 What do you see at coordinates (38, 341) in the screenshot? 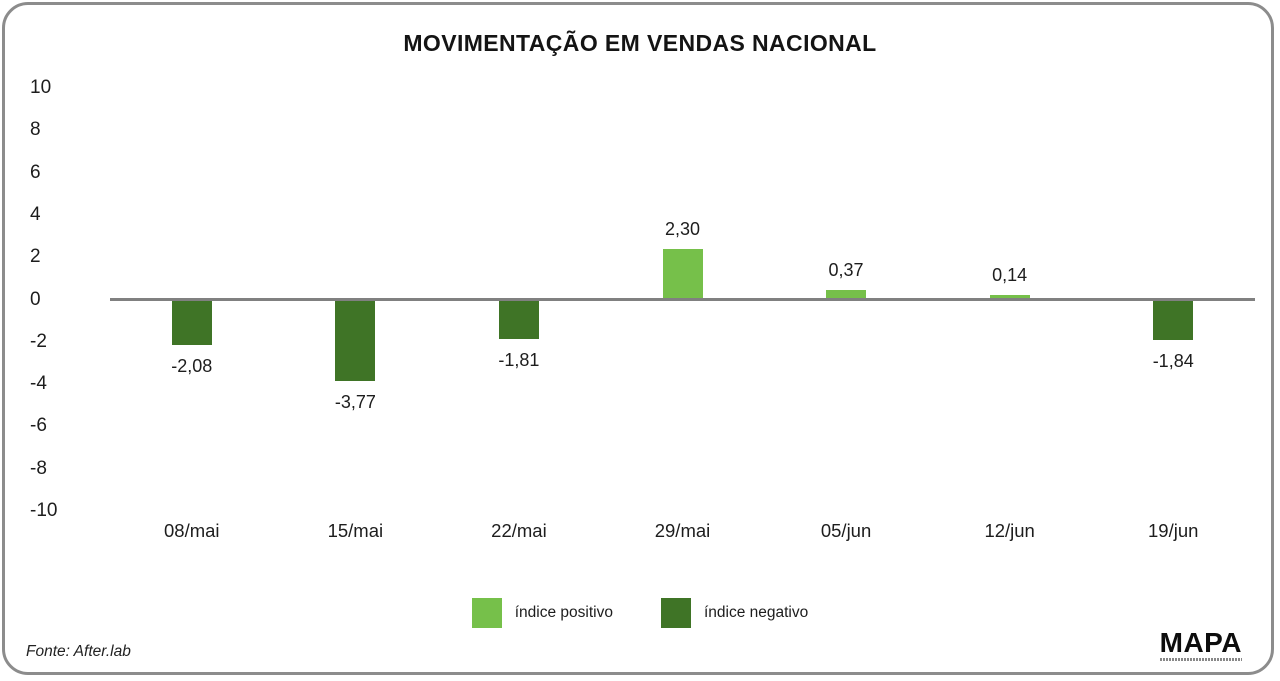
I see `y-tick-label: -2` at bounding box center [38, 341].